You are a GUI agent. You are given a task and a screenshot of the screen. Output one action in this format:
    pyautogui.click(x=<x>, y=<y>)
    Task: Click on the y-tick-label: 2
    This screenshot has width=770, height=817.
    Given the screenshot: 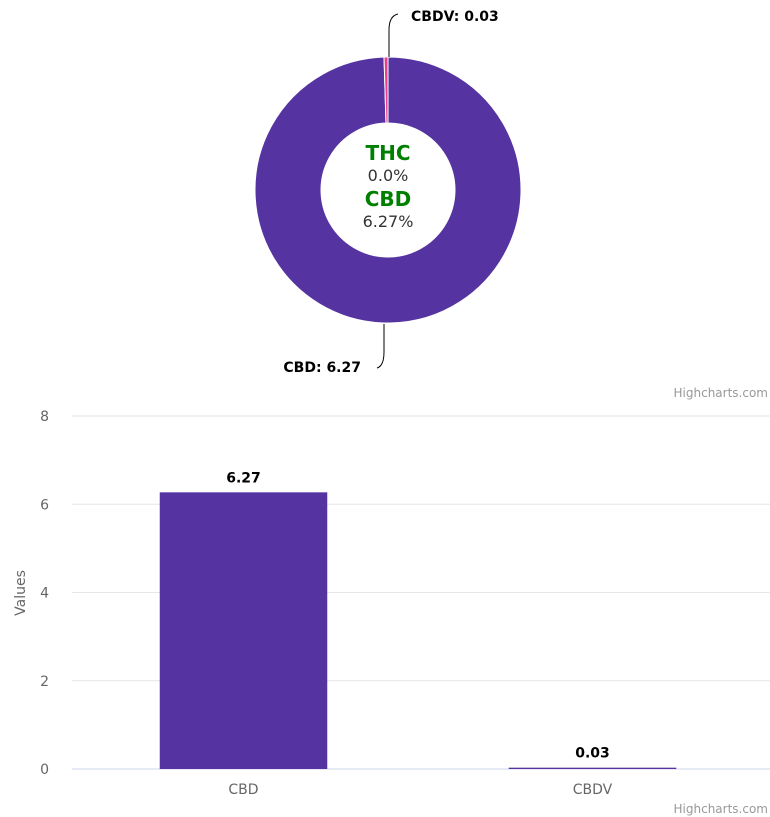 What is the action you would take?
    pyautogui.click(x=44, y=682)
    